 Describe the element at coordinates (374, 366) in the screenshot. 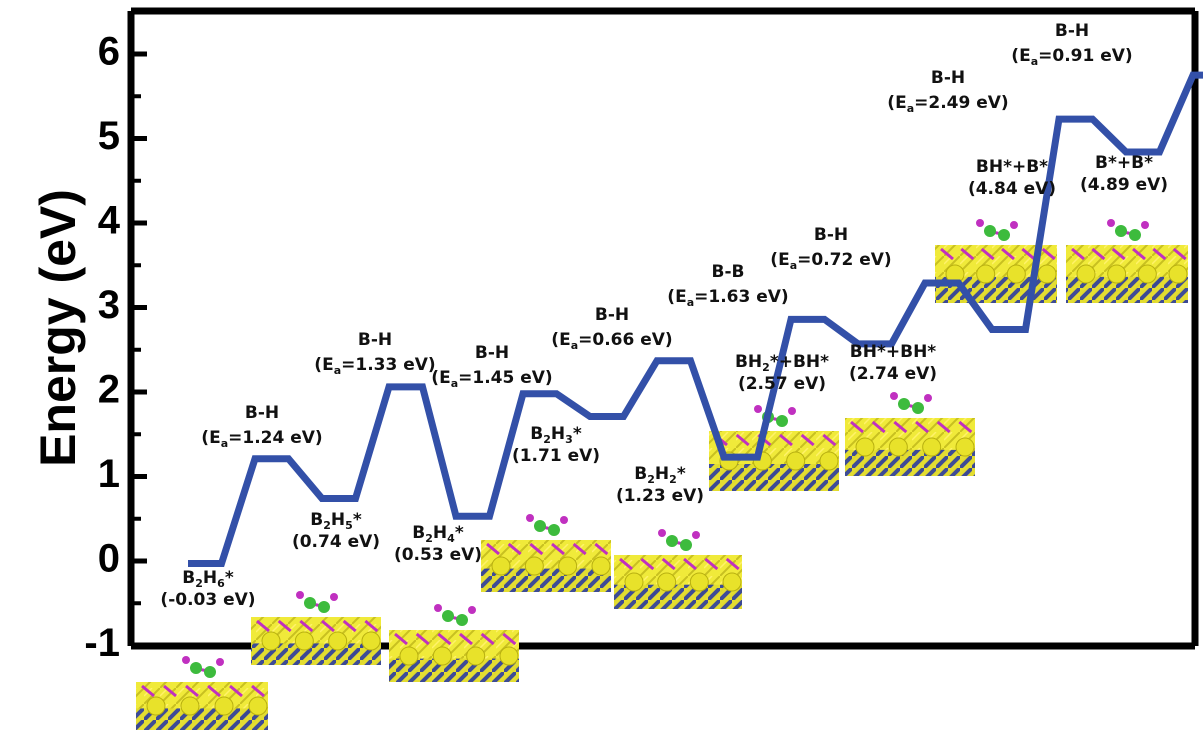

I see `activation-energy-label: (Ea=1.33 eV)` at that location.